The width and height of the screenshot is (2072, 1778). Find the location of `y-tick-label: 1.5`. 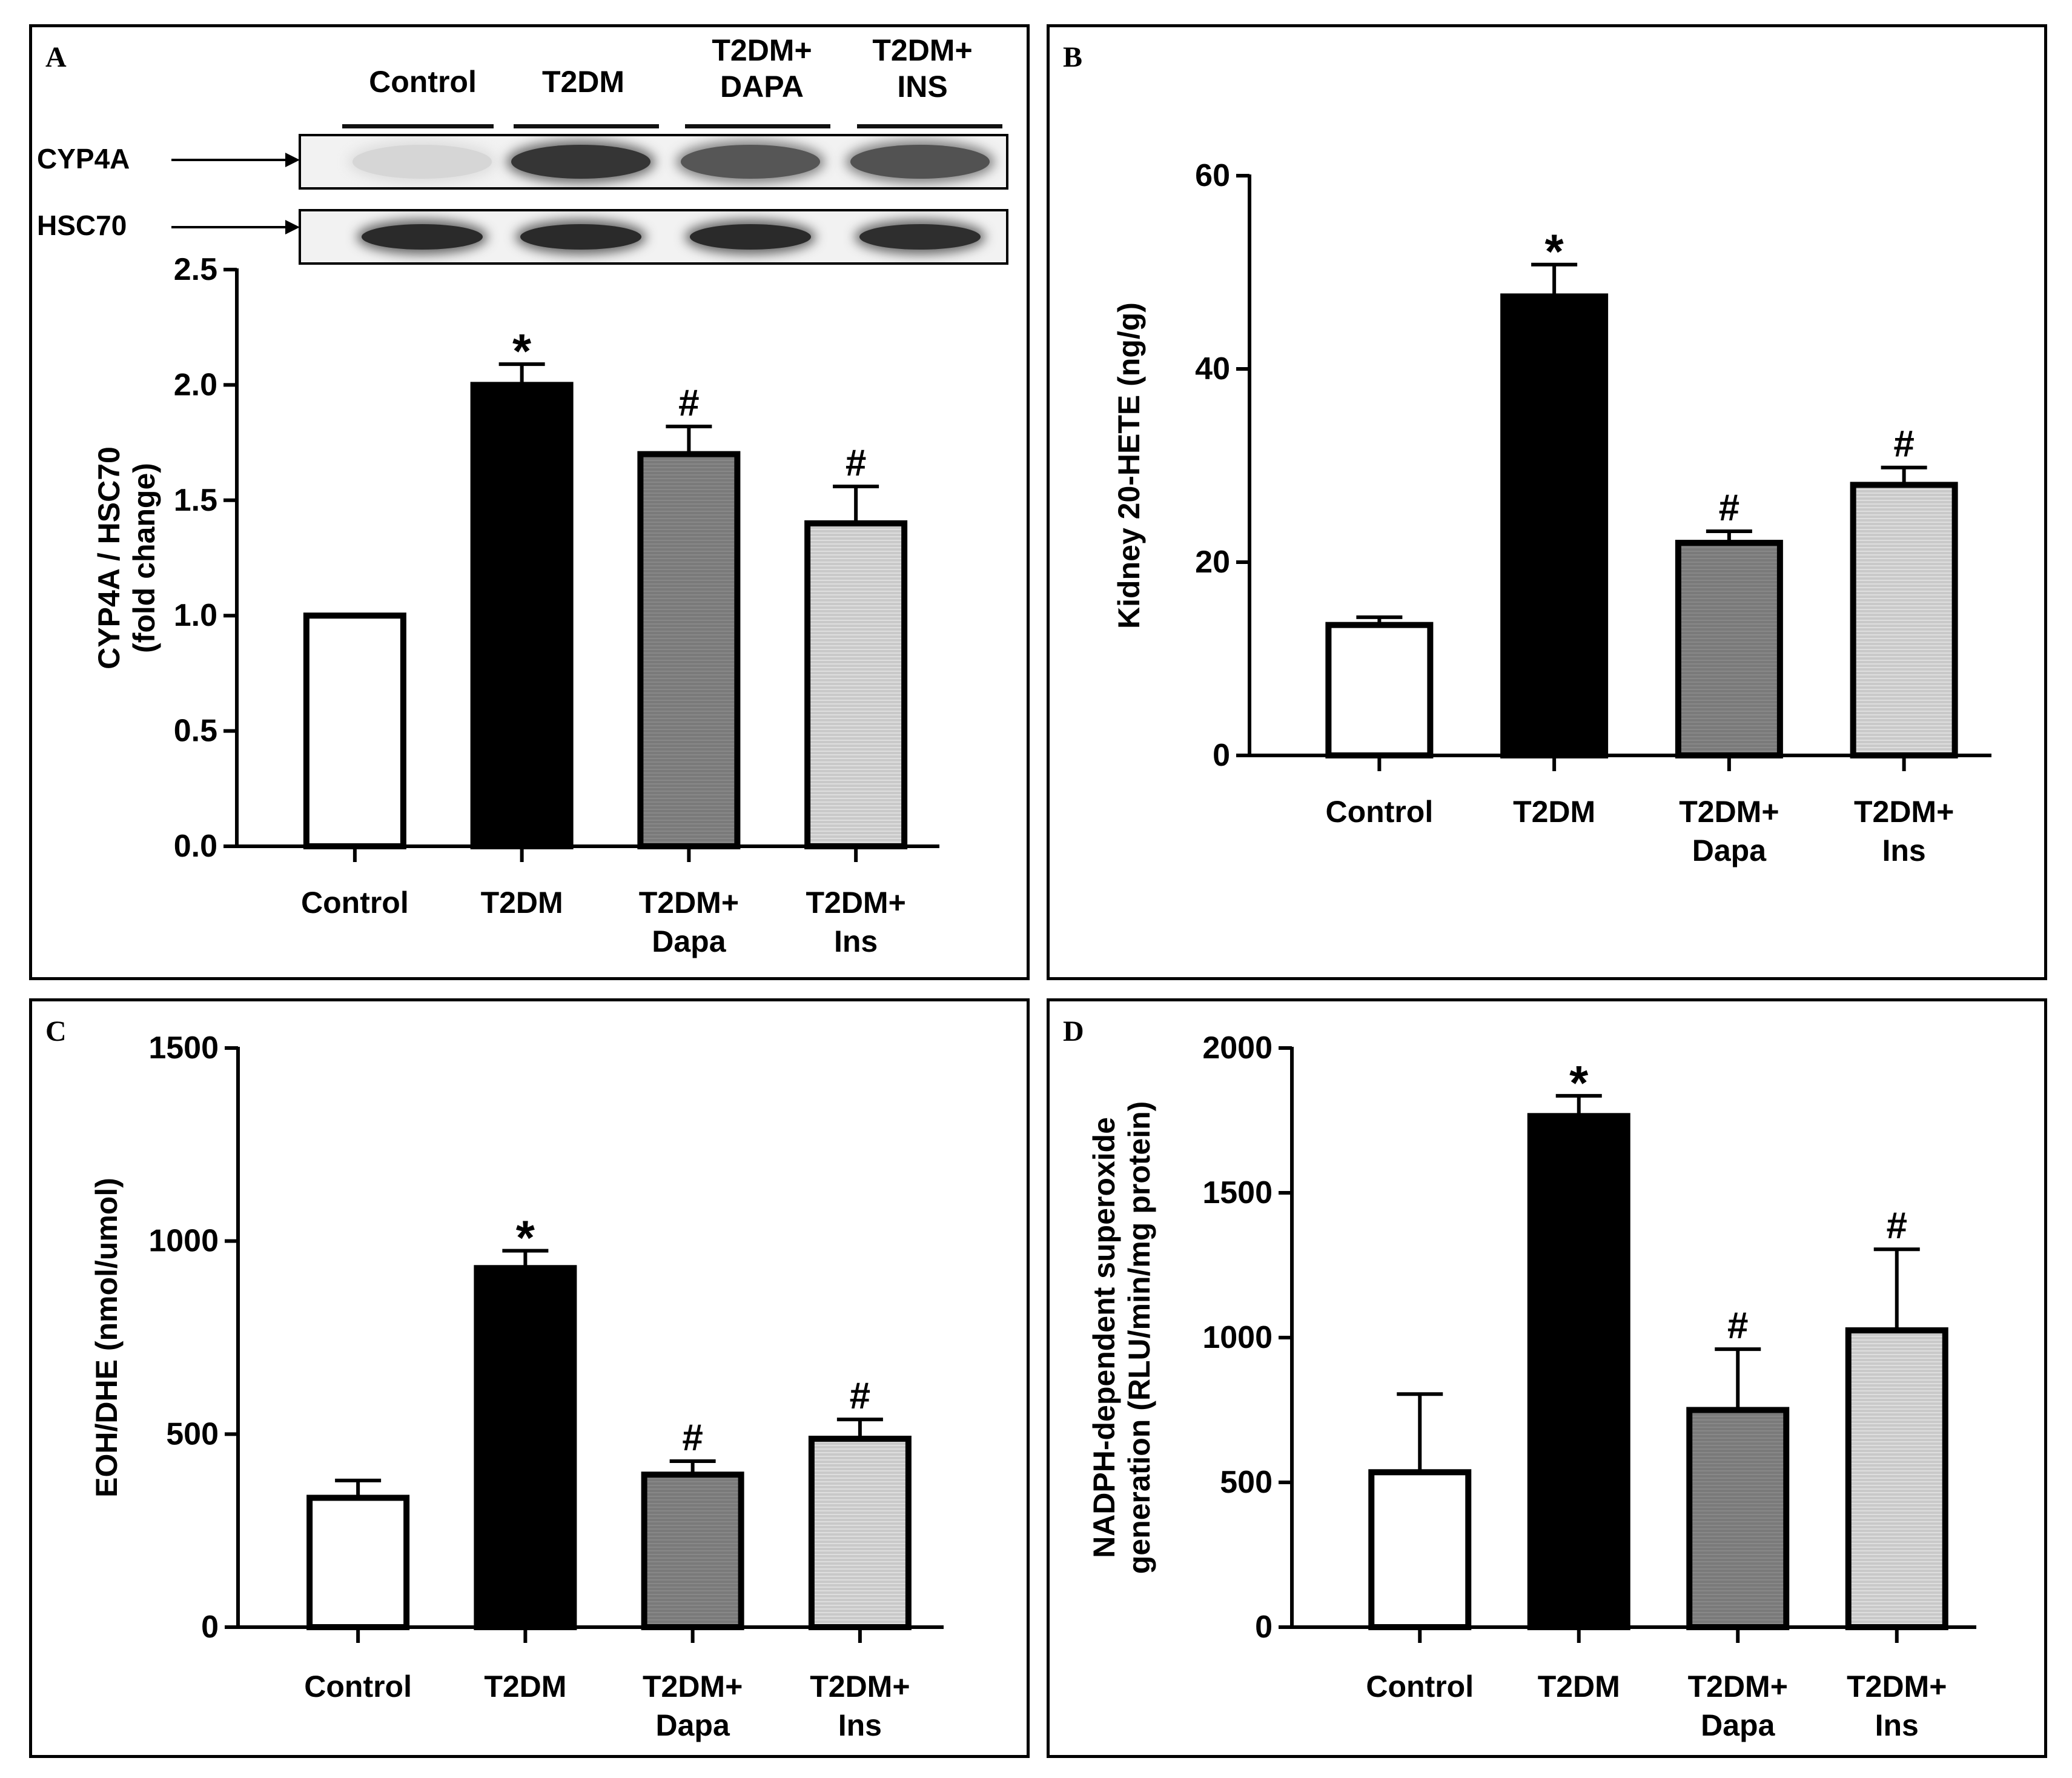

y-tick-label: 1.5 is located at coordinates (195, 500).